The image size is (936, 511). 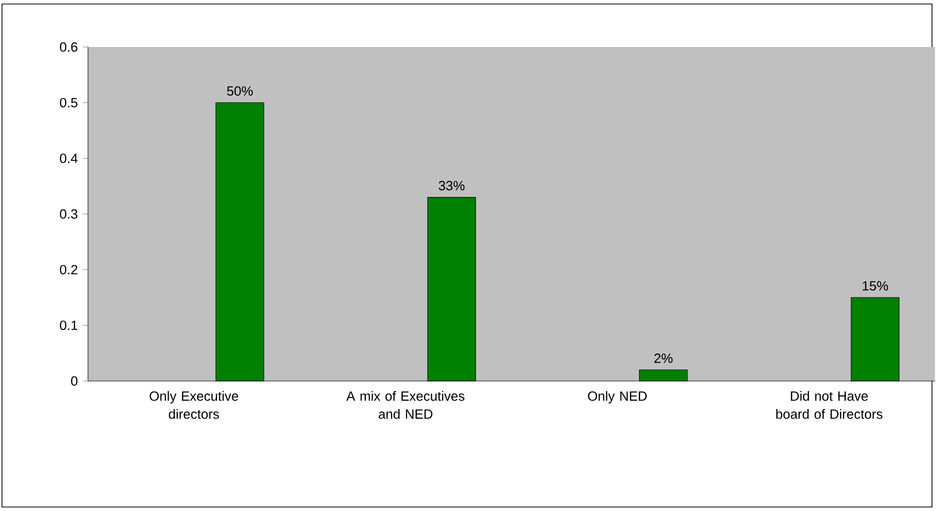 What do you see at coordinates (194, 405) in the screenshot?
I see `x-tick-label: Only Executive directors` at bounding box center [194, 405].